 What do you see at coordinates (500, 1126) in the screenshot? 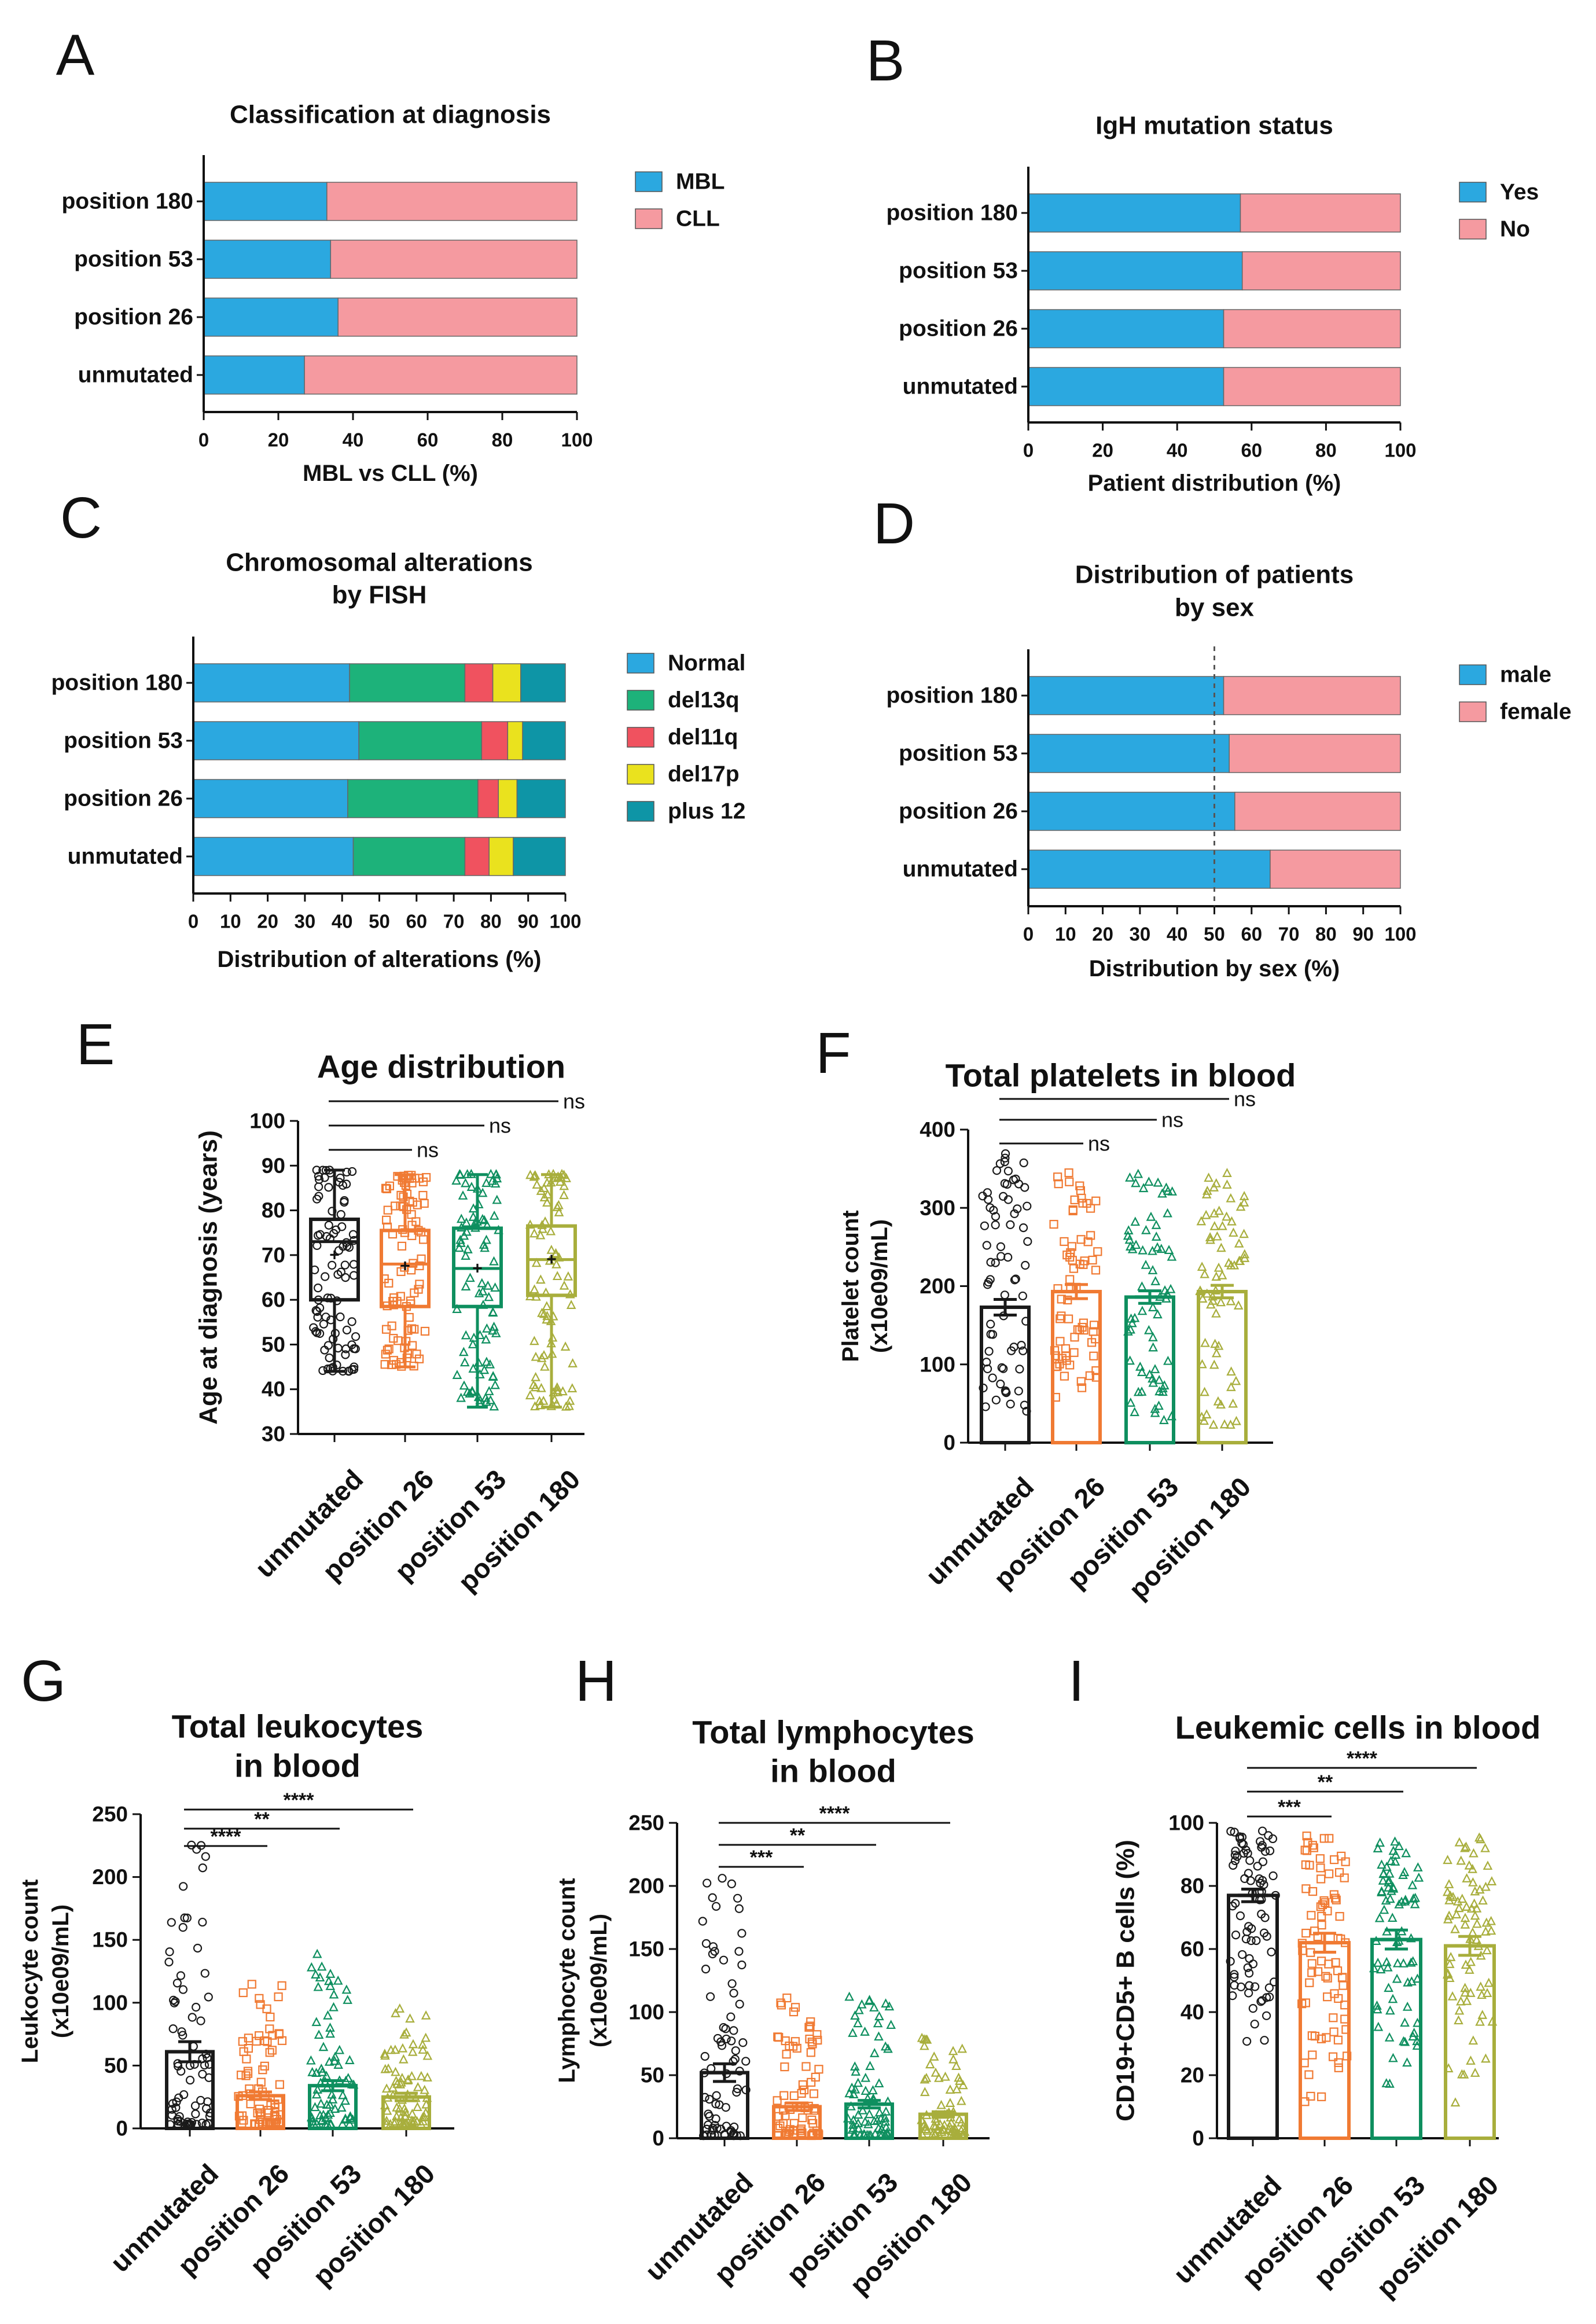
I see `panel-e-significance-label: ns` at bounding box center [500, 1126].